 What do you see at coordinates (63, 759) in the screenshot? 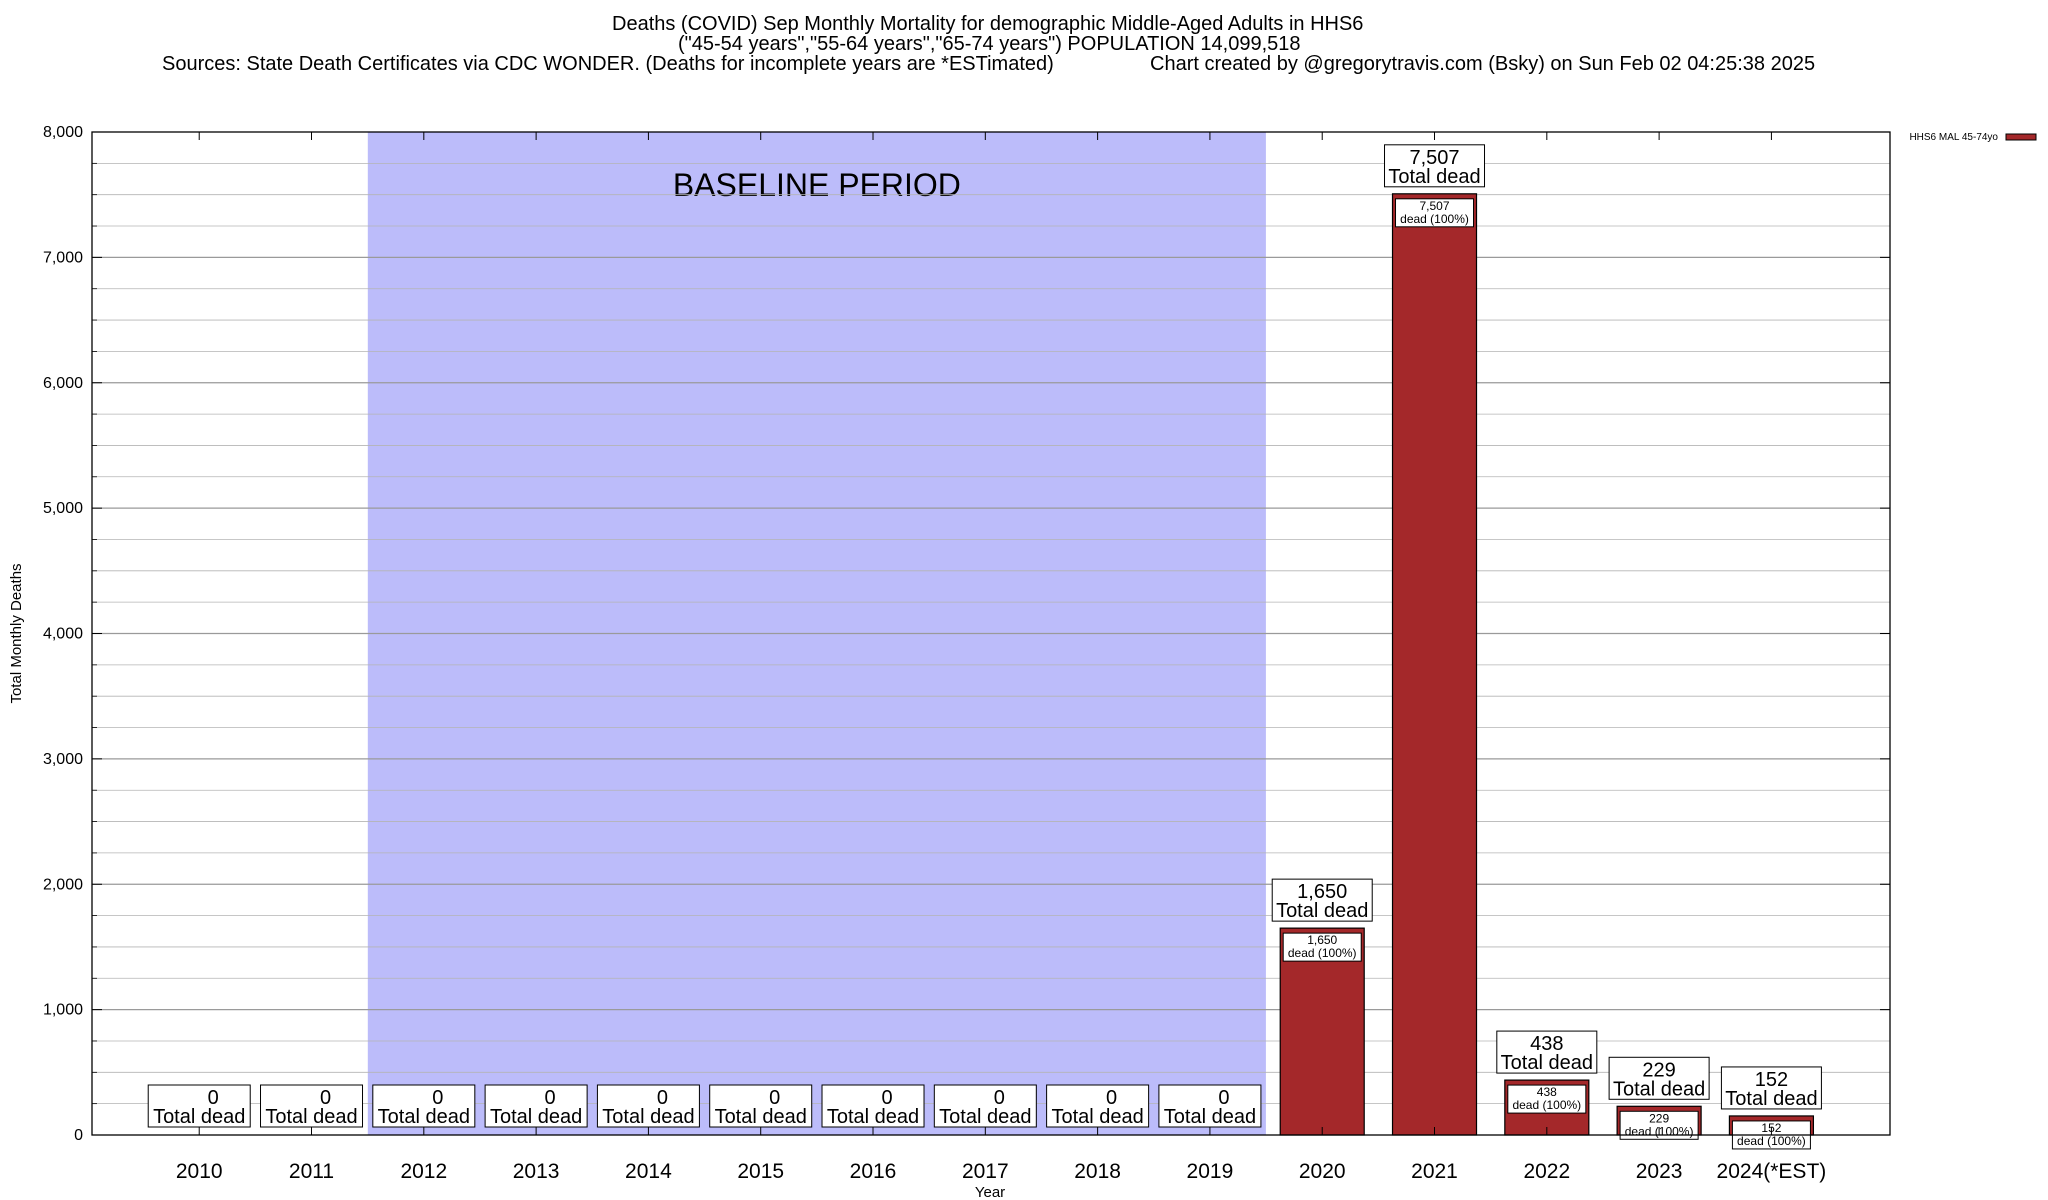
I see `y-tick-label: 3,000` at bounding box center [63, 759].